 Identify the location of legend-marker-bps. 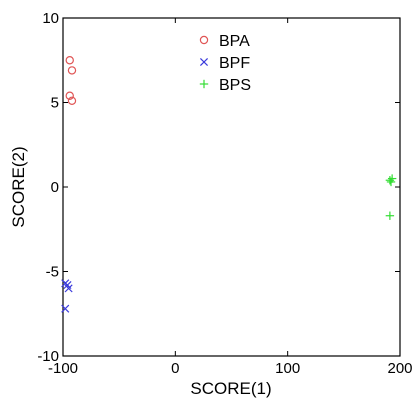
(204, 84).